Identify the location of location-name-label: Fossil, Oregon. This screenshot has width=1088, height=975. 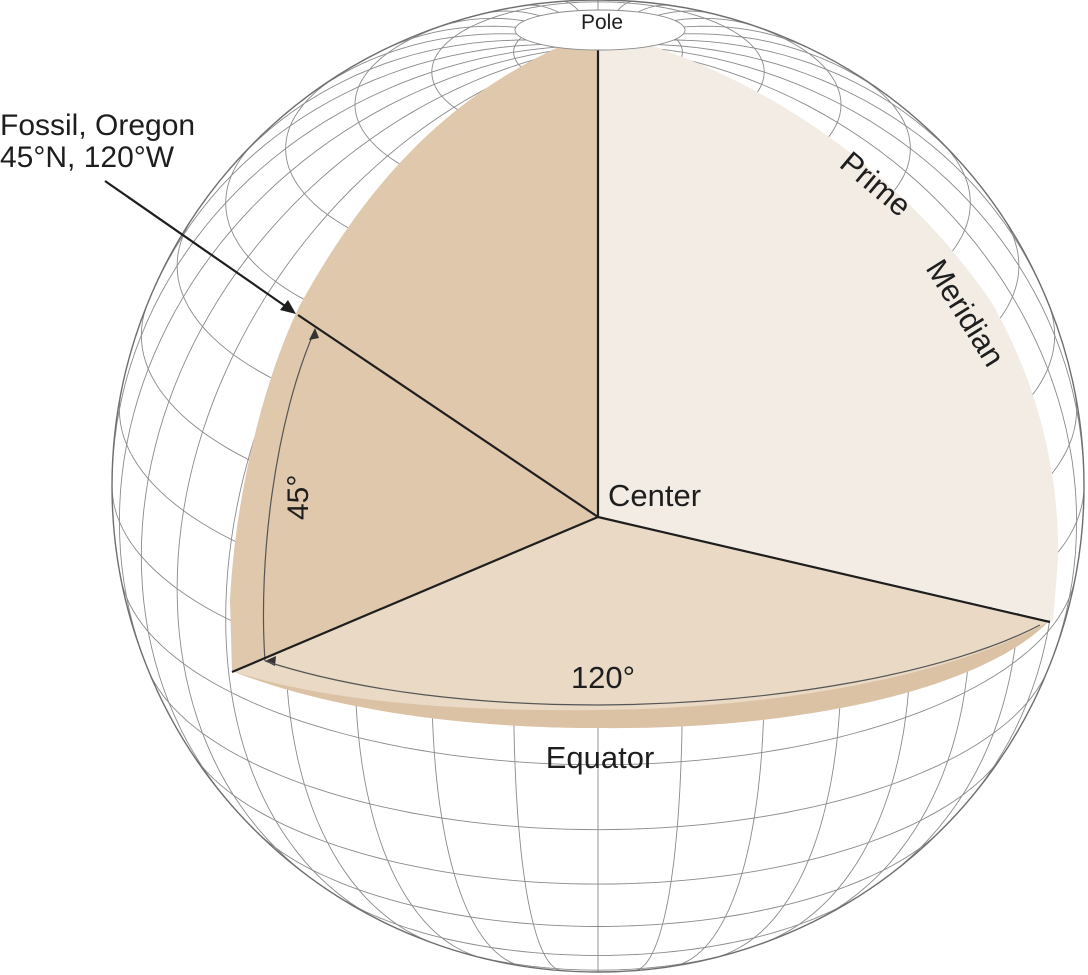
(97, 125).